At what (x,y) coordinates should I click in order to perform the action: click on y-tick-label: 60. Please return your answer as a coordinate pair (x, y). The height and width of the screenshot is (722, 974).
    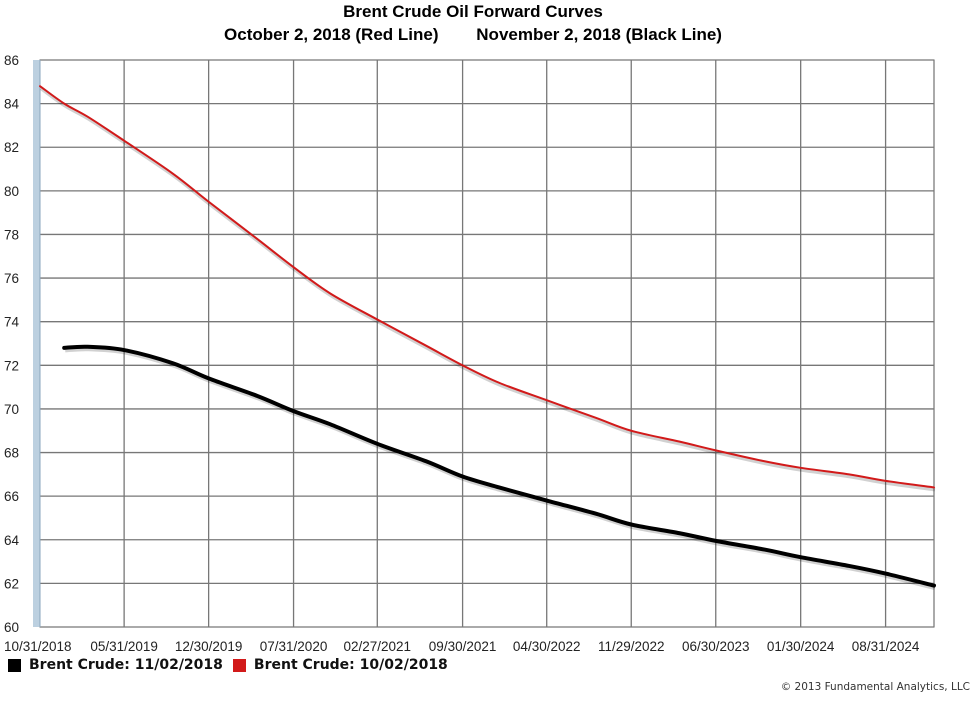
    Looking at the image, I should click on (11, 627).